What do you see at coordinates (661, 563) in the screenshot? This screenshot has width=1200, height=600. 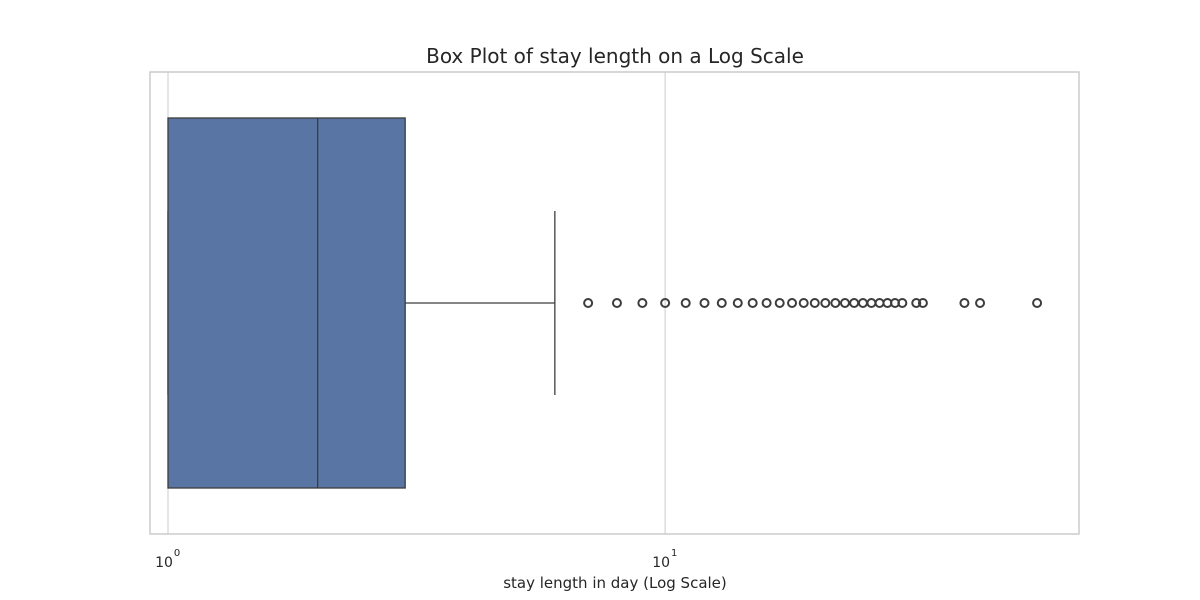 I see `x-tick-label-1: 10` at bounding box center [661, 563].